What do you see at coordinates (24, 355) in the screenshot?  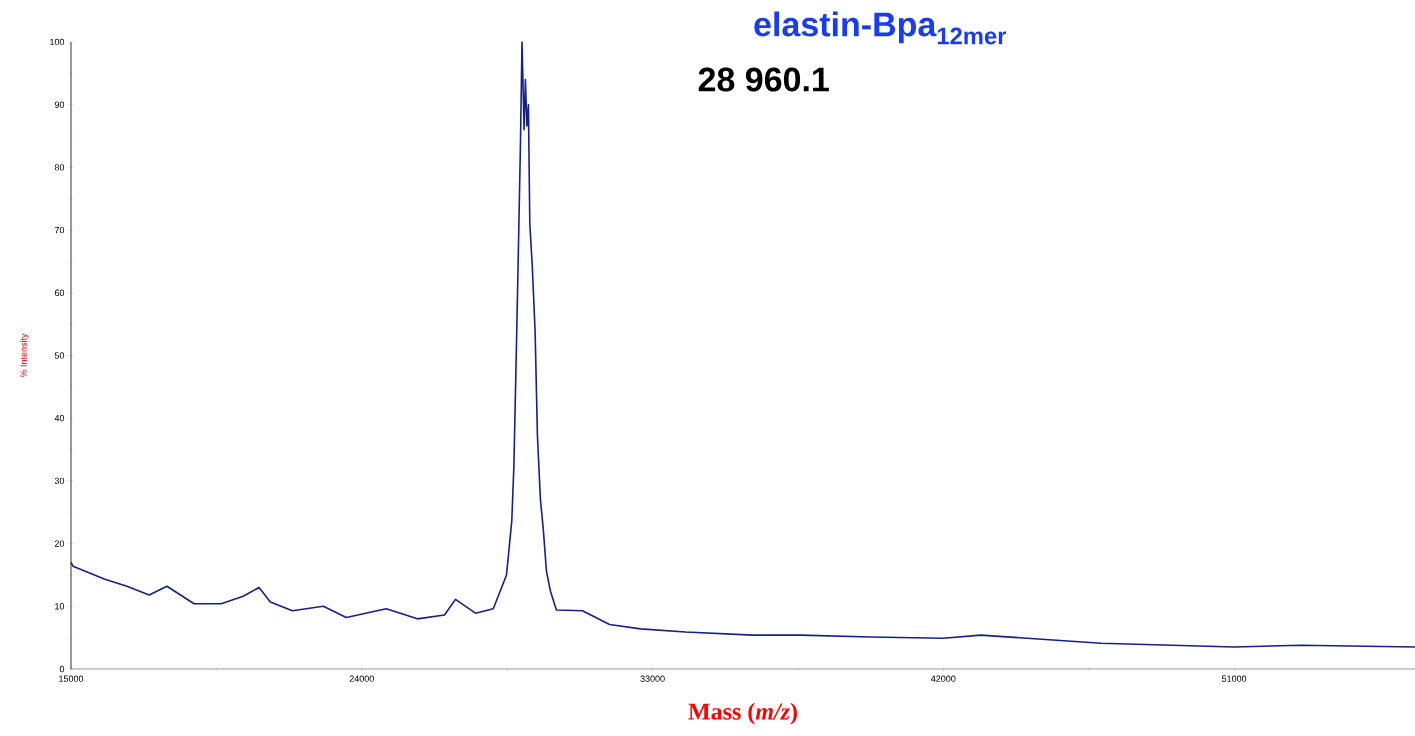 I see `y-axis-title: % Intensity` at bounding box center [24, 355].